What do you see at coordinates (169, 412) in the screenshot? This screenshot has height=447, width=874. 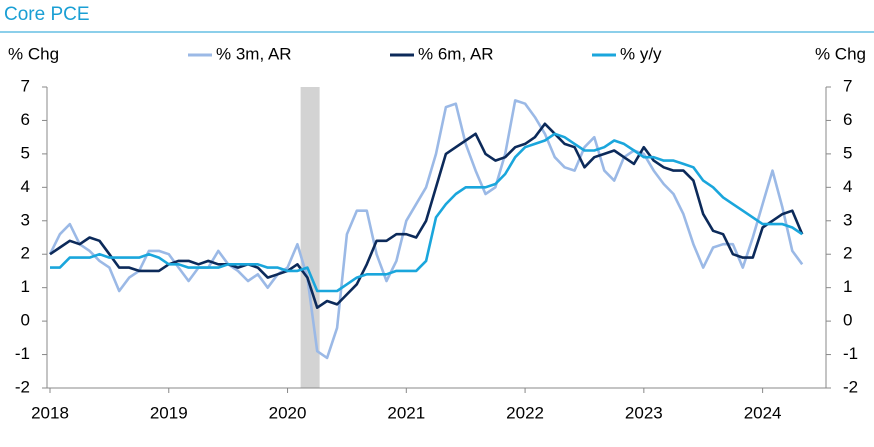 I see `x-tick-label: 2019` at bounding box center [169, 412].